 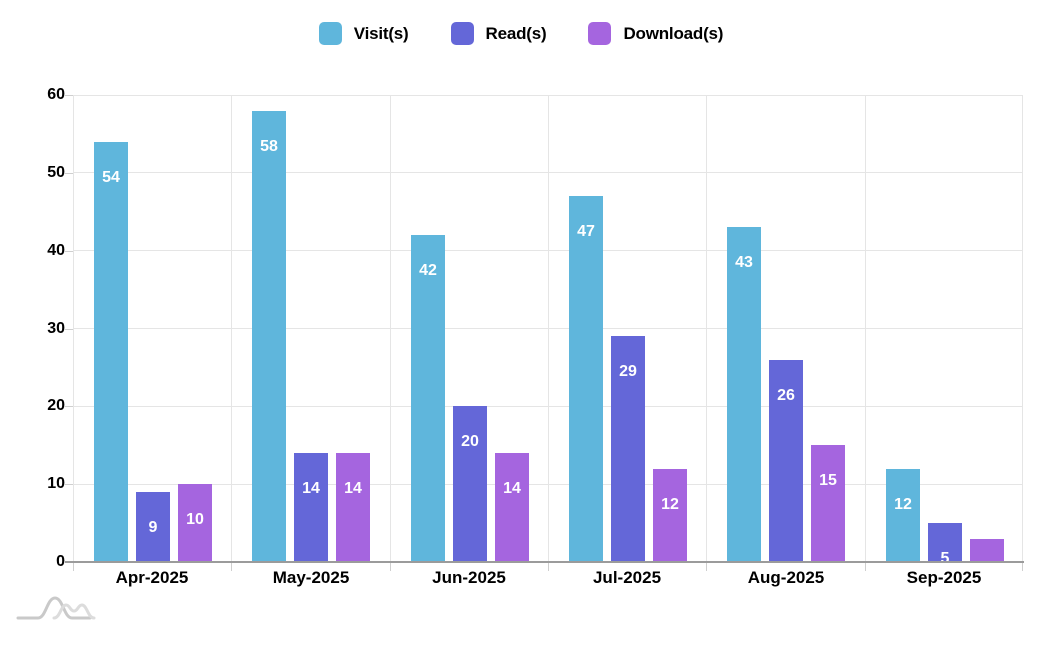 What do you see at coordinates (828, 503) in the screenshot?
I see `bar-download-s-aug-2025: 15` at bounding box center [828, 503].